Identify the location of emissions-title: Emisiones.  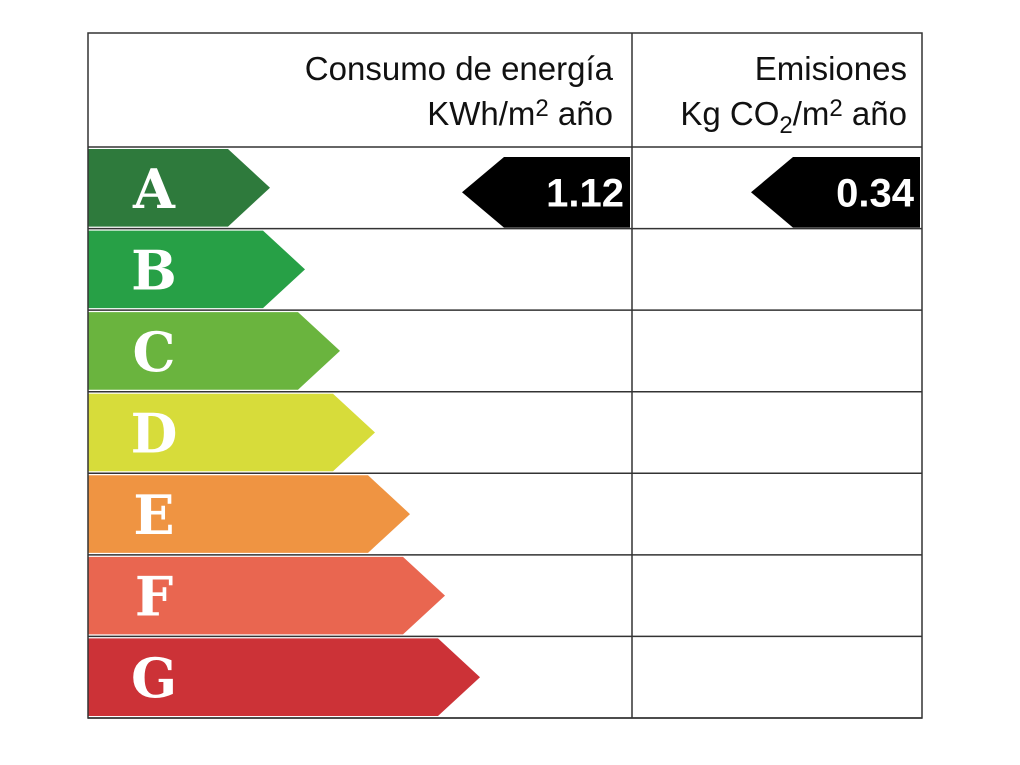
(831, 68).